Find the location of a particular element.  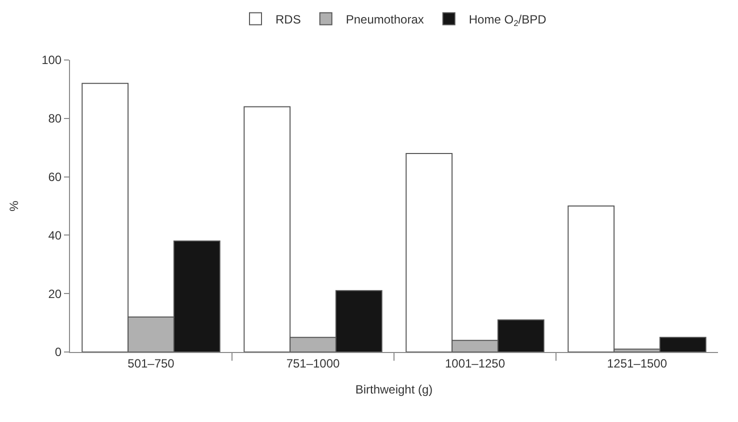

legend-label: Pneumothorax is located at coordinates (385, 19).